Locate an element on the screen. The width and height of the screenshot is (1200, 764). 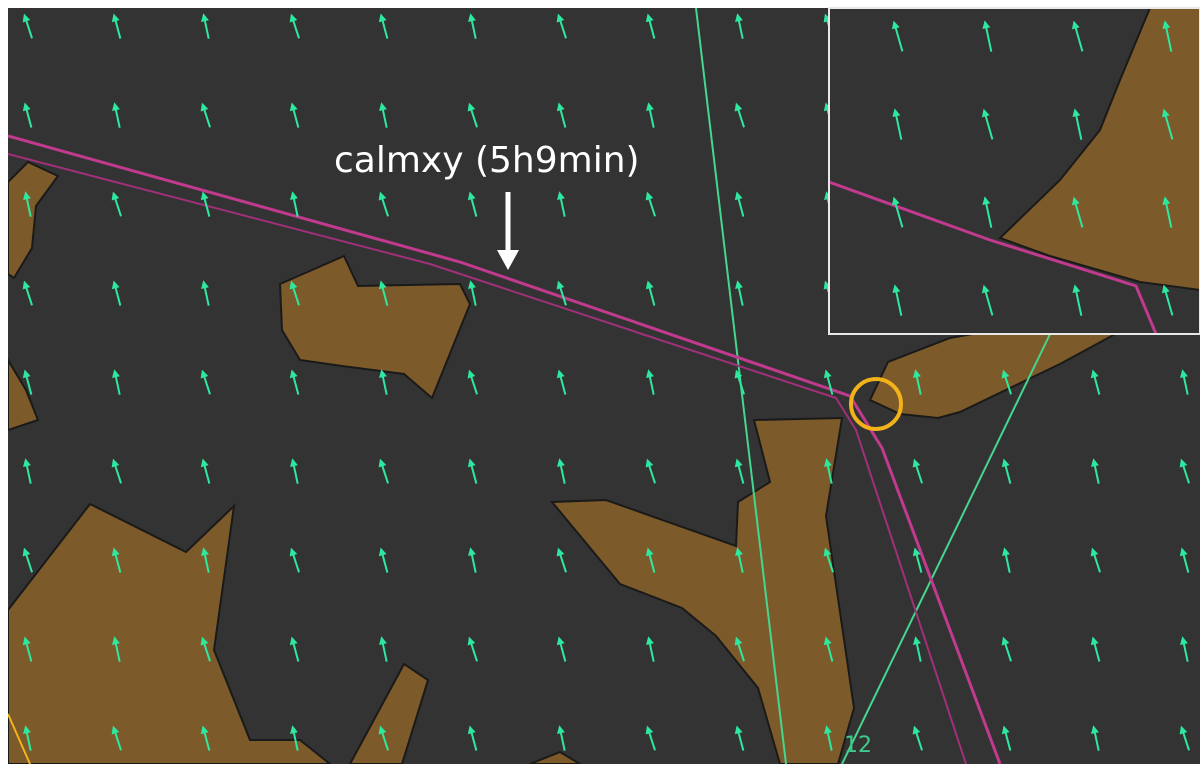
down-arrow-icon is located at coordinates (508, 231).